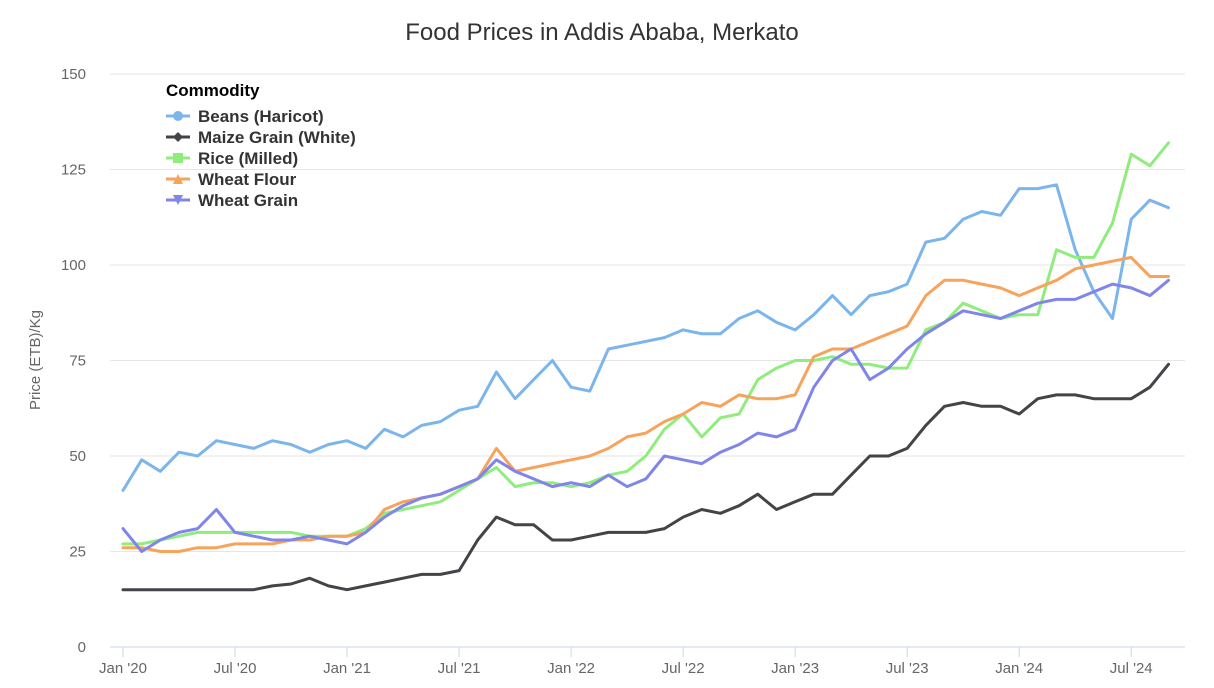 The width and height of the screenshot is (1214, 688). I want to click on y-tick-label: 100, so click(73, 265).